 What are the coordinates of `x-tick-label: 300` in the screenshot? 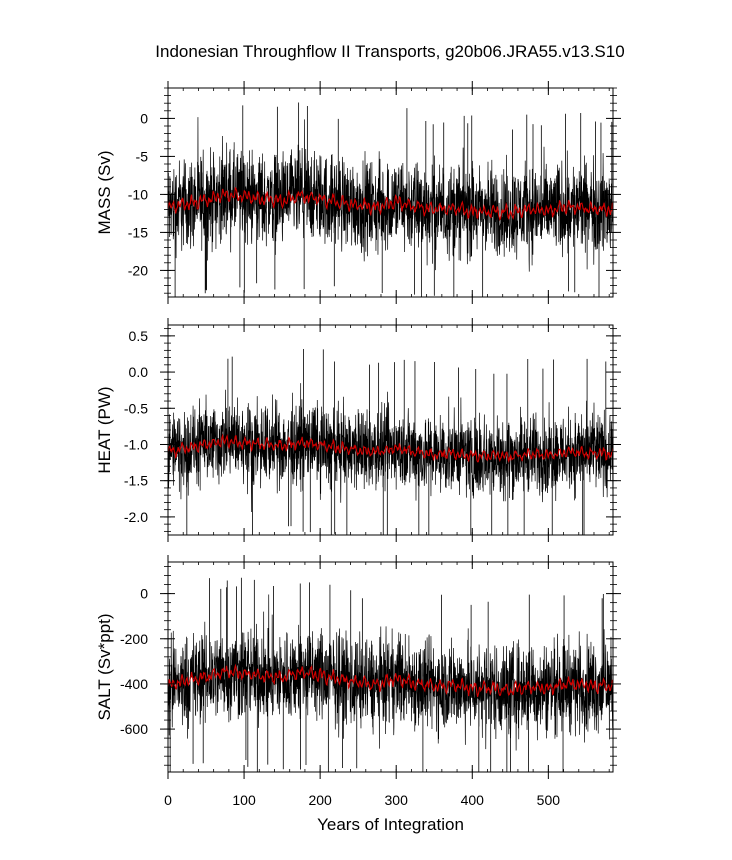 It's located at (397, 800).